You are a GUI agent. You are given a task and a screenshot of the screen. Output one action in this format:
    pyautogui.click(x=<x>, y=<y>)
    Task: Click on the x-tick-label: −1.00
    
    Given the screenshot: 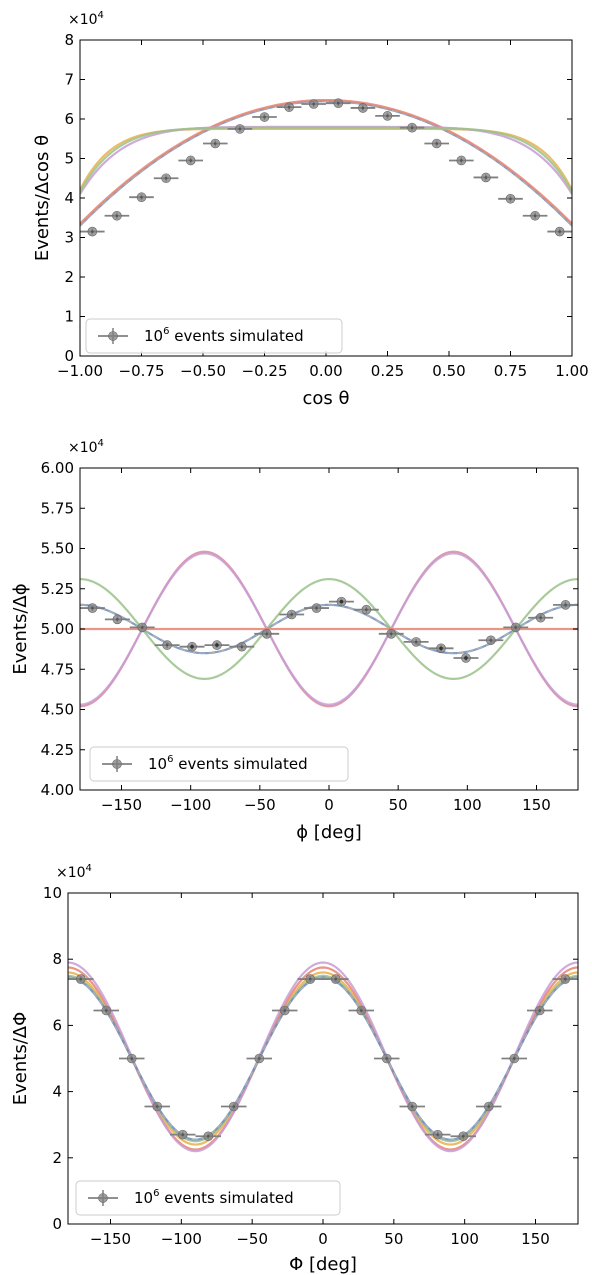 What is the action you would take?
    pyautogui.click(x=80, y=371)
    